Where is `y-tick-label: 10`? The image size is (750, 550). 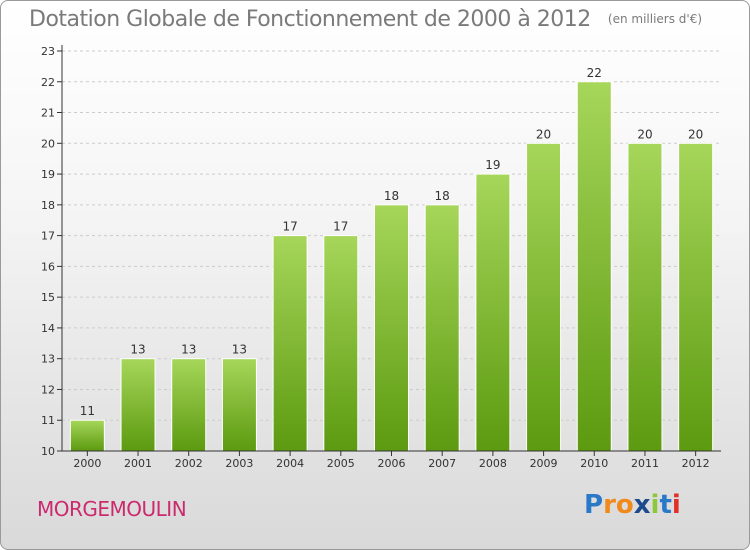 y-tick-label: 10 is located at coordinates (48, 451).